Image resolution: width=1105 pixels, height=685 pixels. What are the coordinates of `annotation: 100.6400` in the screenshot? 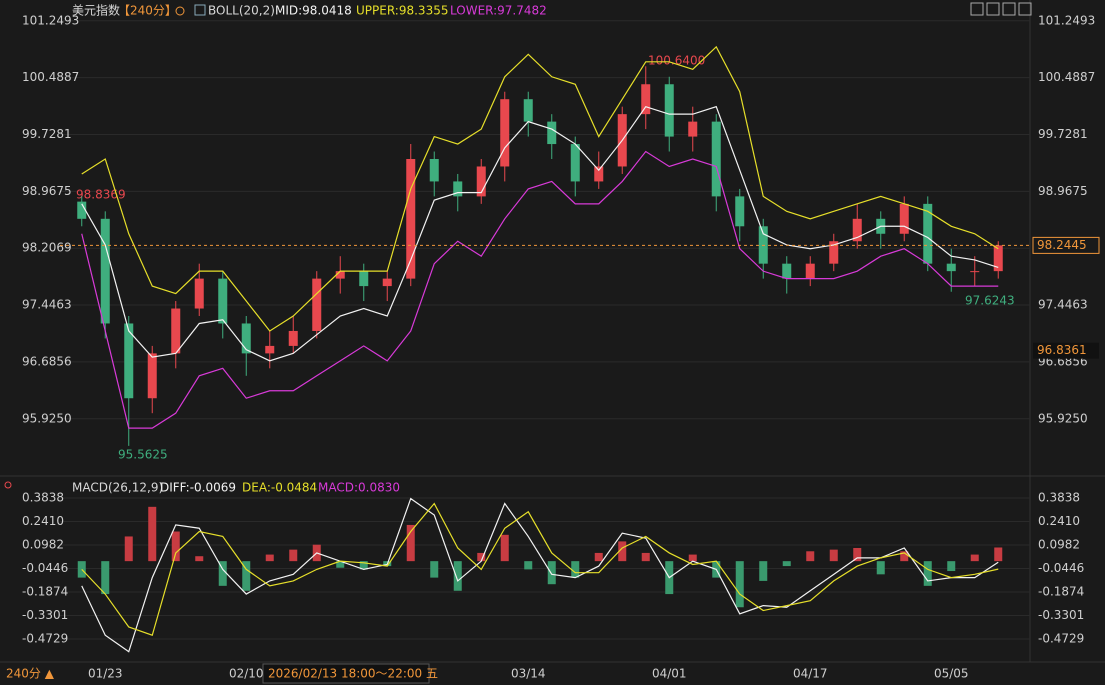 It's located at (676, 61).